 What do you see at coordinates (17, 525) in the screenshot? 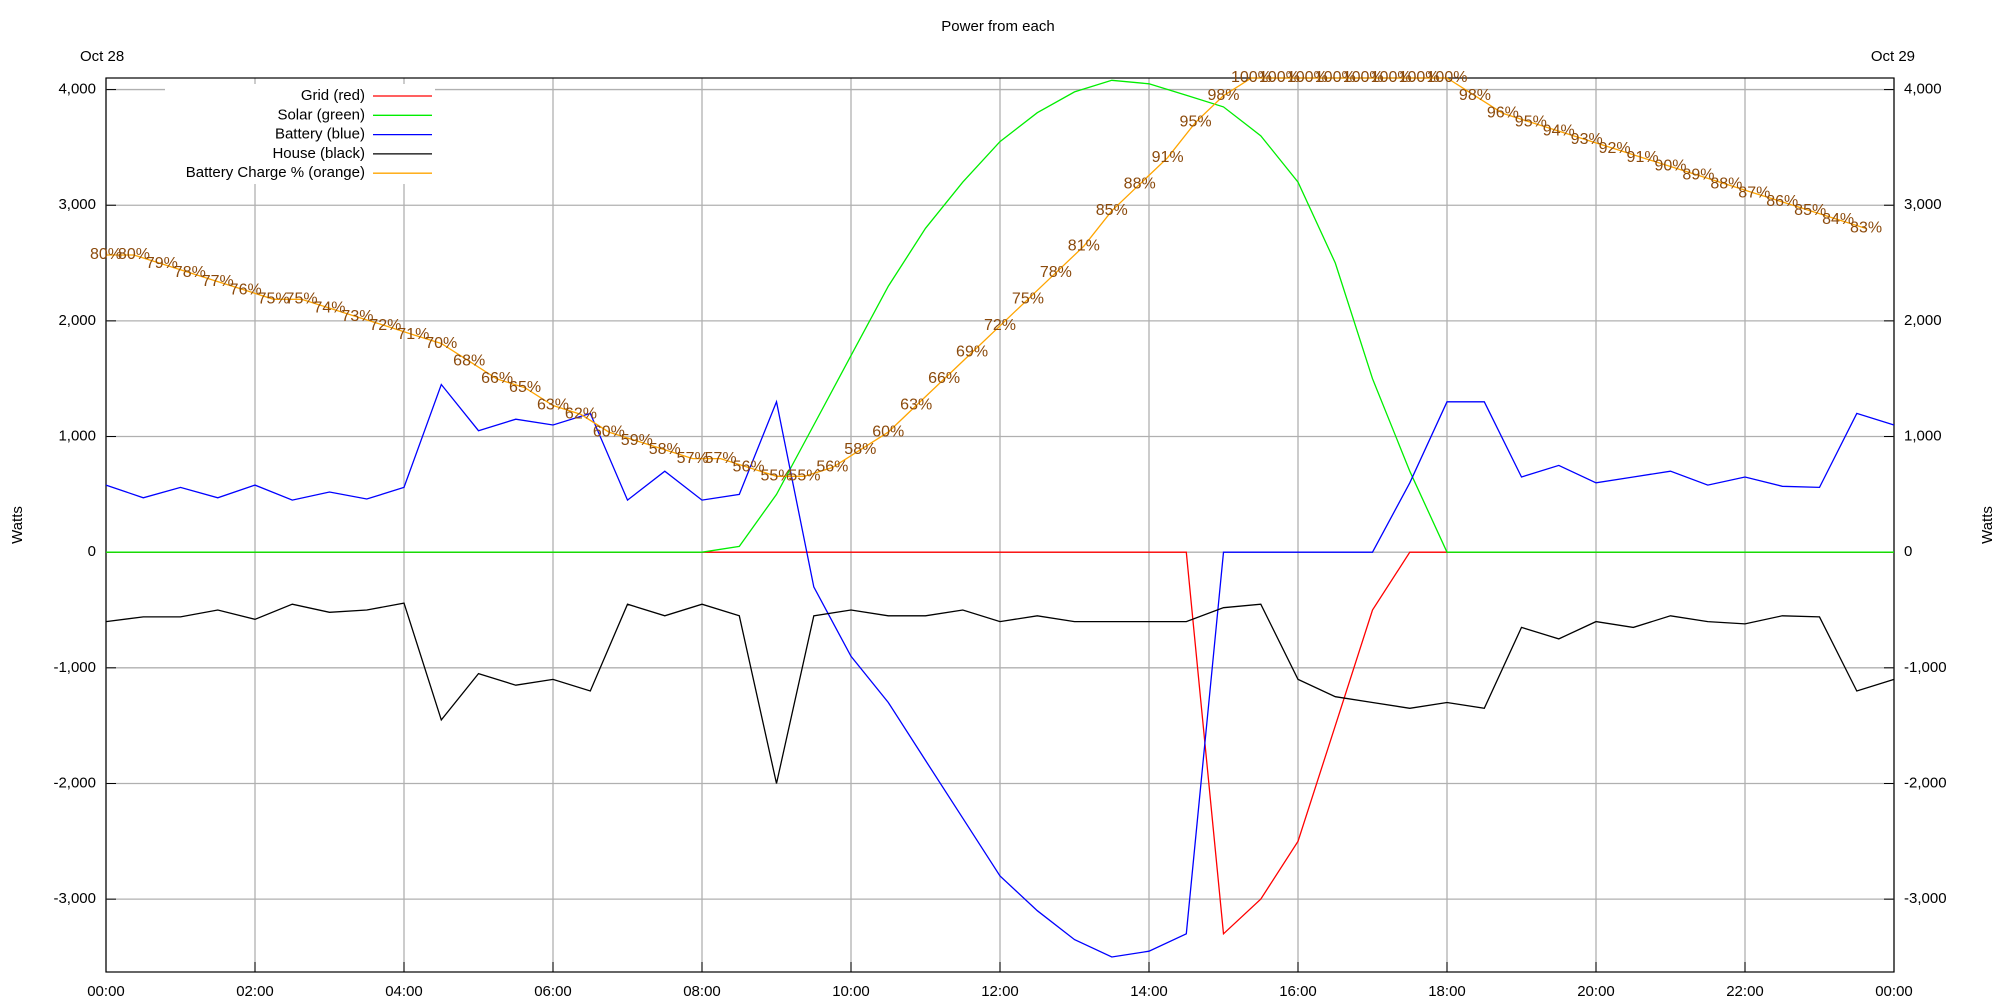
I see `y-axis-label: Watts` at bounding box center [17, 525].